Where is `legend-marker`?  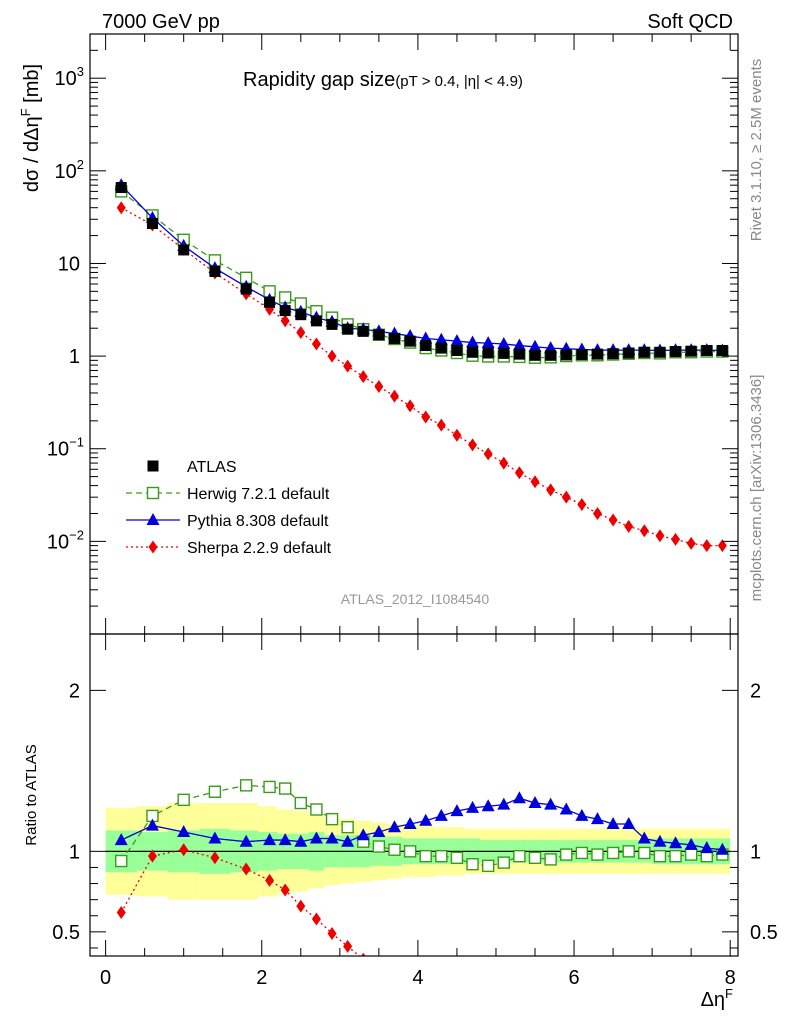
legend-marker is located at coordinates (153, 466).